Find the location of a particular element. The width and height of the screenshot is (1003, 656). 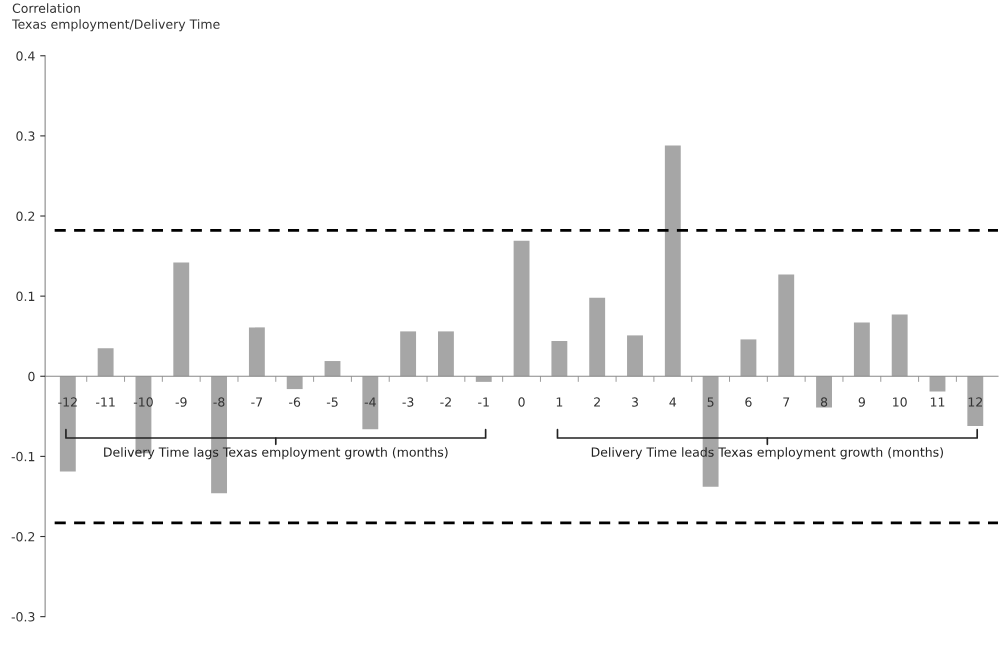

y-tick-label: 0.1 is located at coordinates (25, 296).